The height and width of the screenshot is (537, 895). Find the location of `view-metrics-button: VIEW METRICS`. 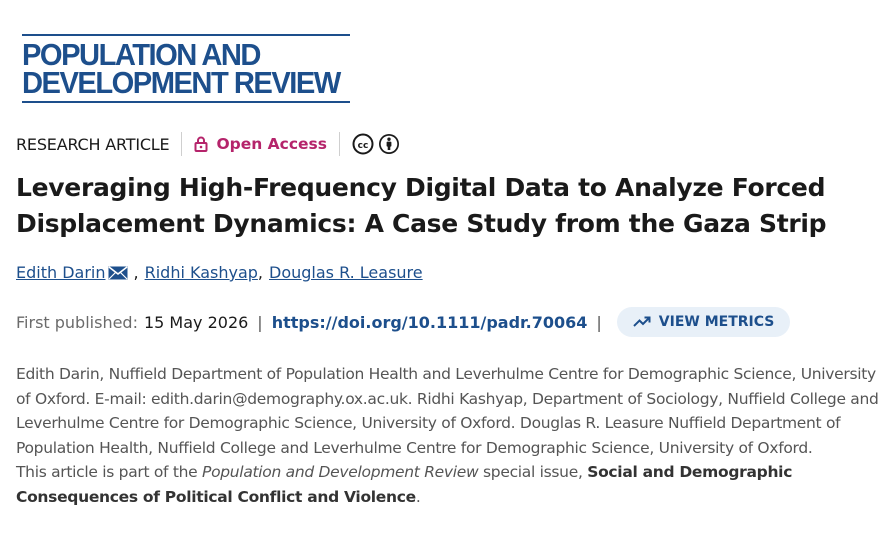

view-metrics-button: VIEW METRICS is located at coordinates (703, 322).